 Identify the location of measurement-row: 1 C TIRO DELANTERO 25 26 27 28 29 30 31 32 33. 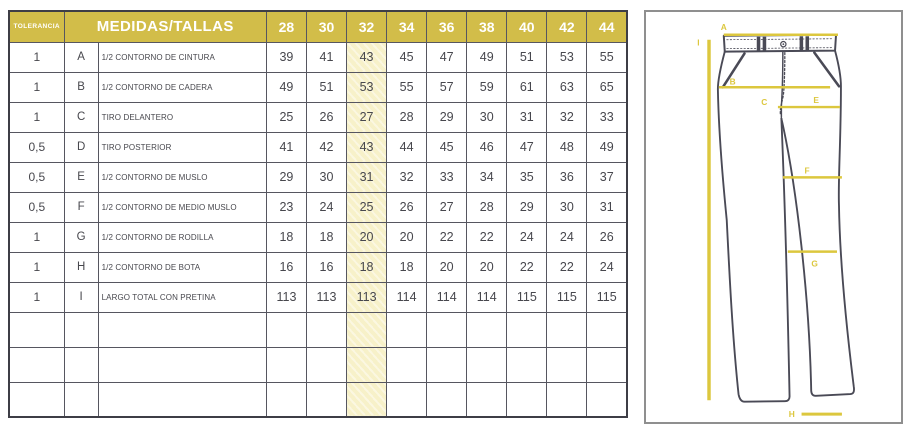
(318, 117).